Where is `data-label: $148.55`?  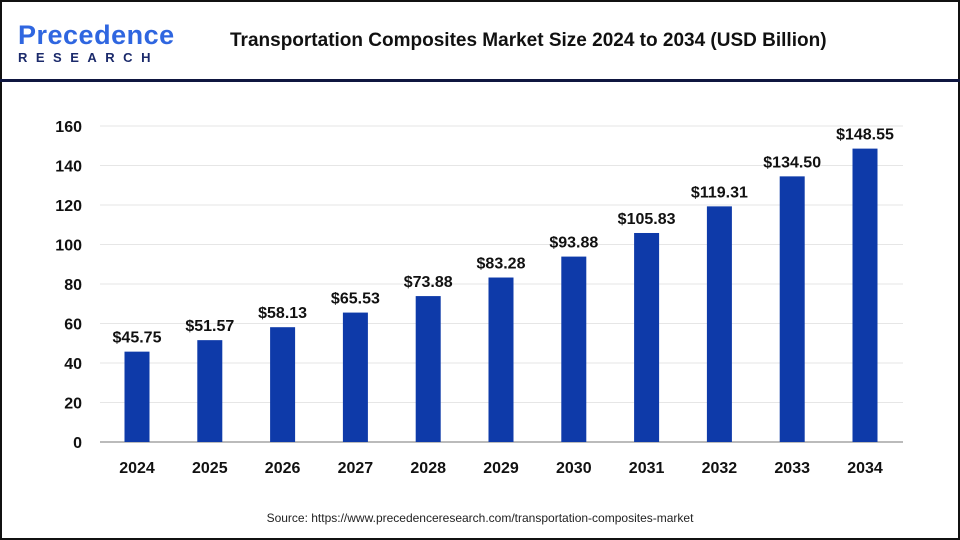
data-label: $148.55 is located at coordinates (865, 135).